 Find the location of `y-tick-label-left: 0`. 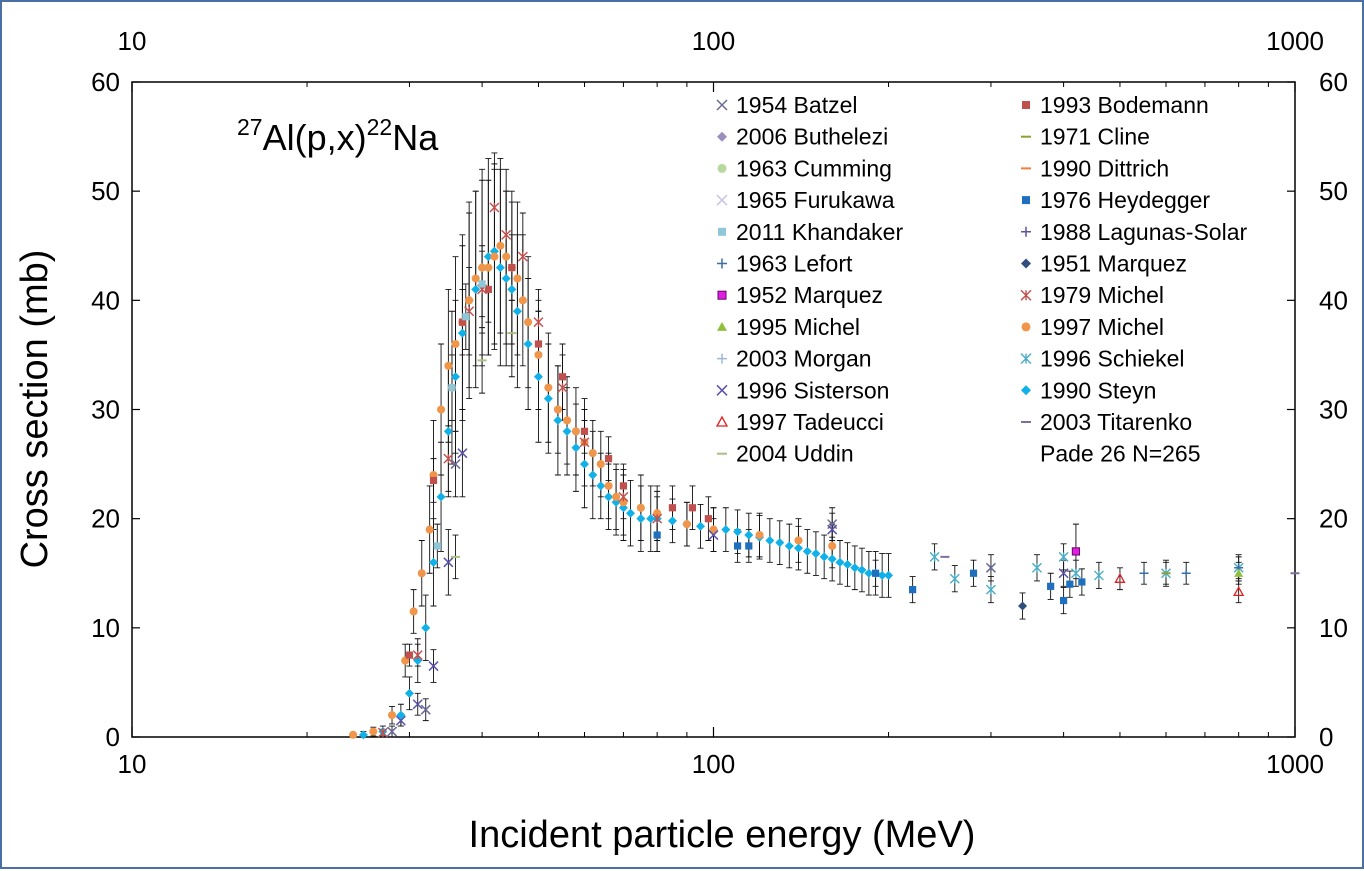

y-tick-label-left: 0 is located at coordinates (113, 737).